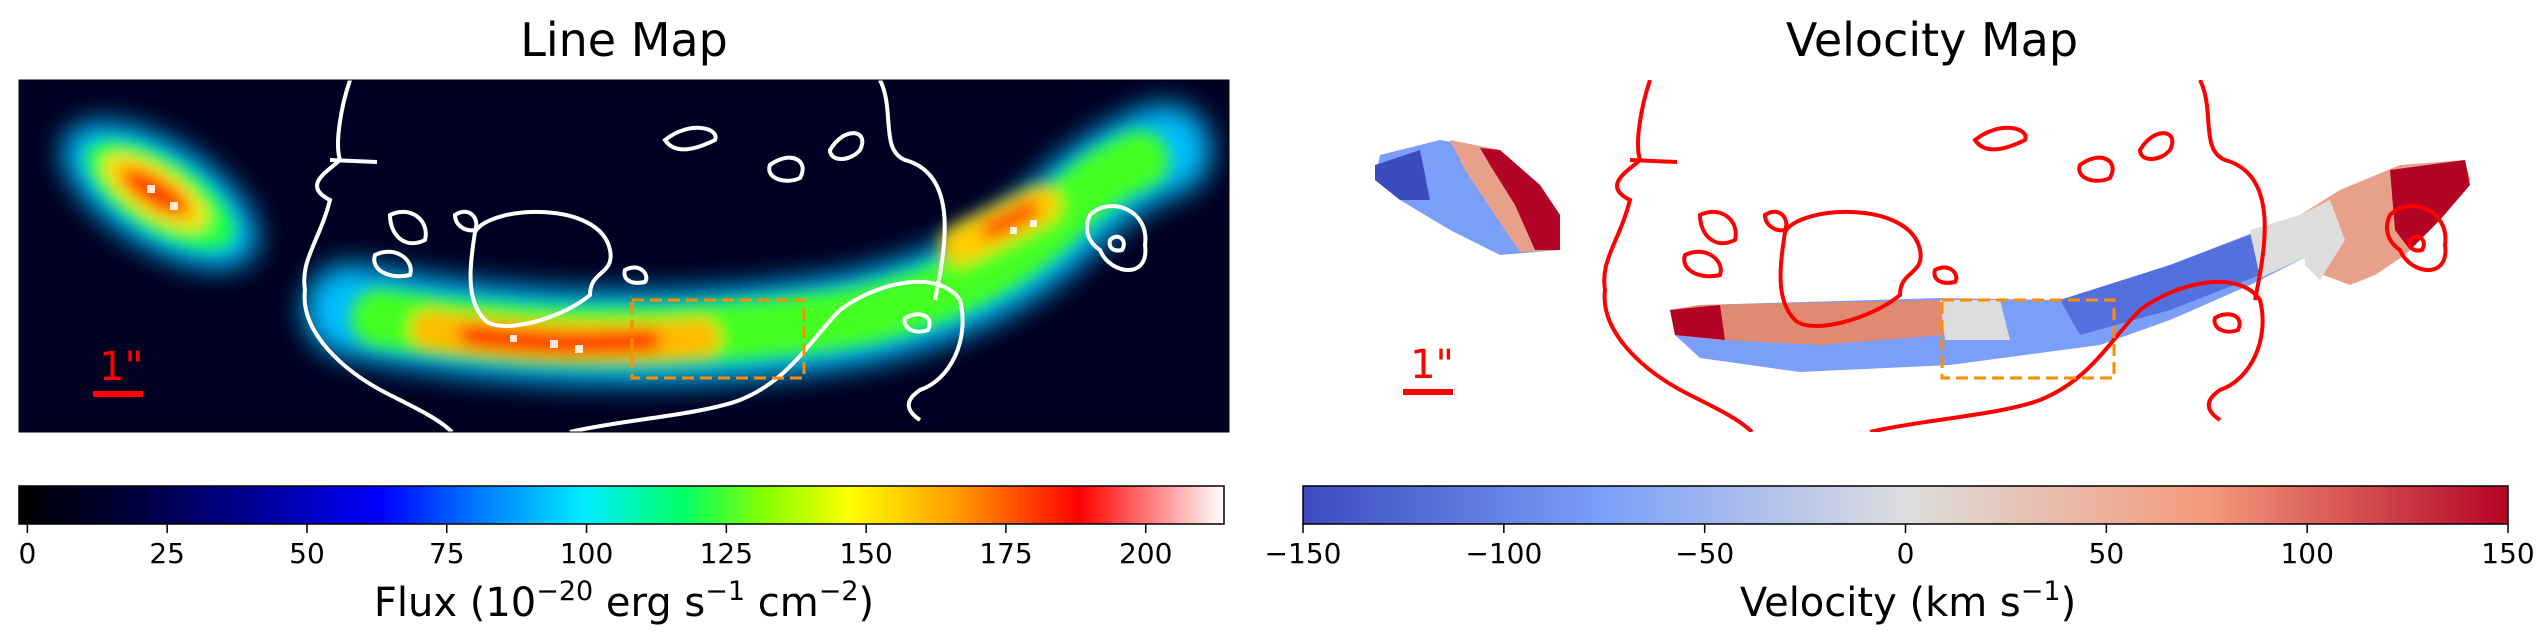 The height and width of the screenshot is (639, 2544). What do you see at coordinates (2028, 339) in the screenshot?
I see `velocity-map-dashed-box` at bounding box center [2028, 339].